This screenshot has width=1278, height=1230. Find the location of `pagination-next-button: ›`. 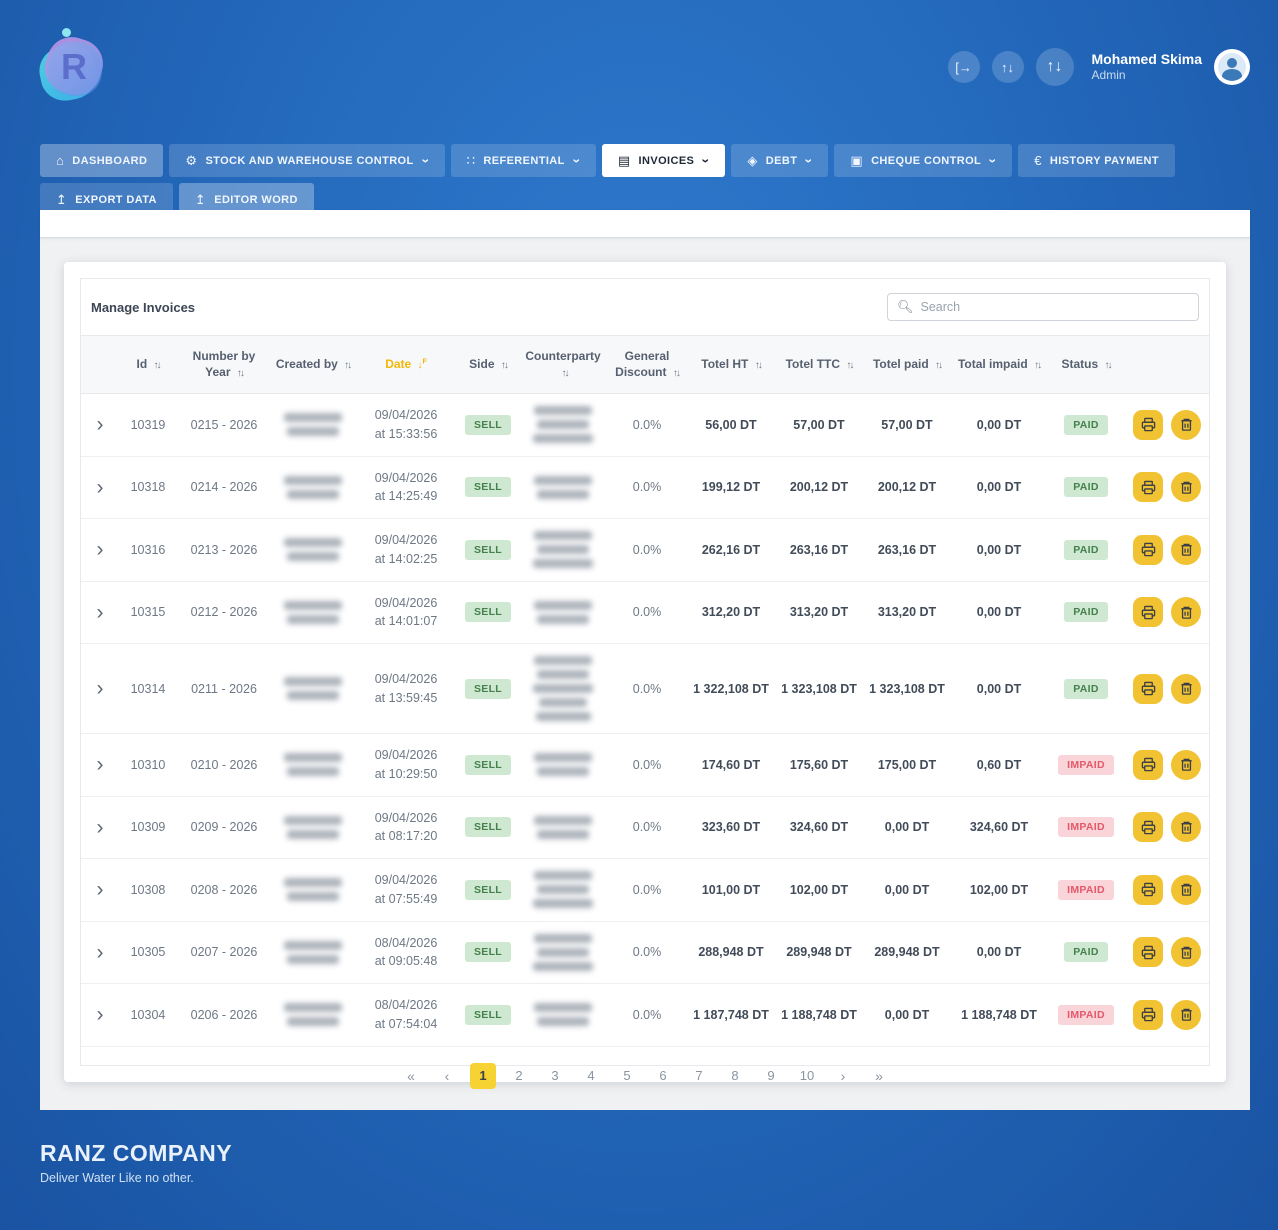

pagination-next-button: › is located at coordinates (843, 1075).